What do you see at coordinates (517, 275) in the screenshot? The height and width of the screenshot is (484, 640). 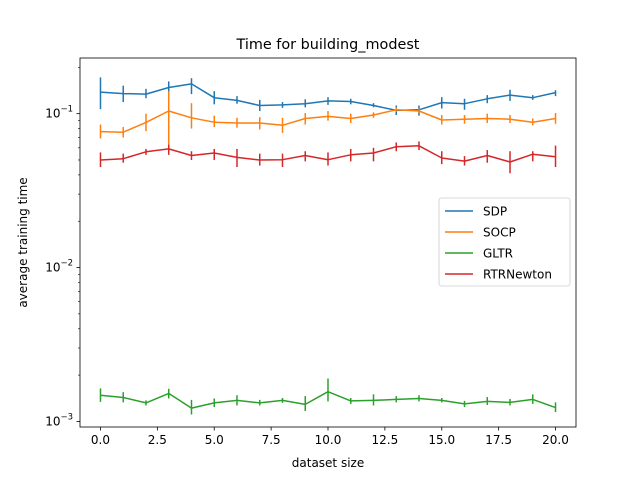 I see `legend-label-3: RTRNewton` at bounding box center [517, 275].